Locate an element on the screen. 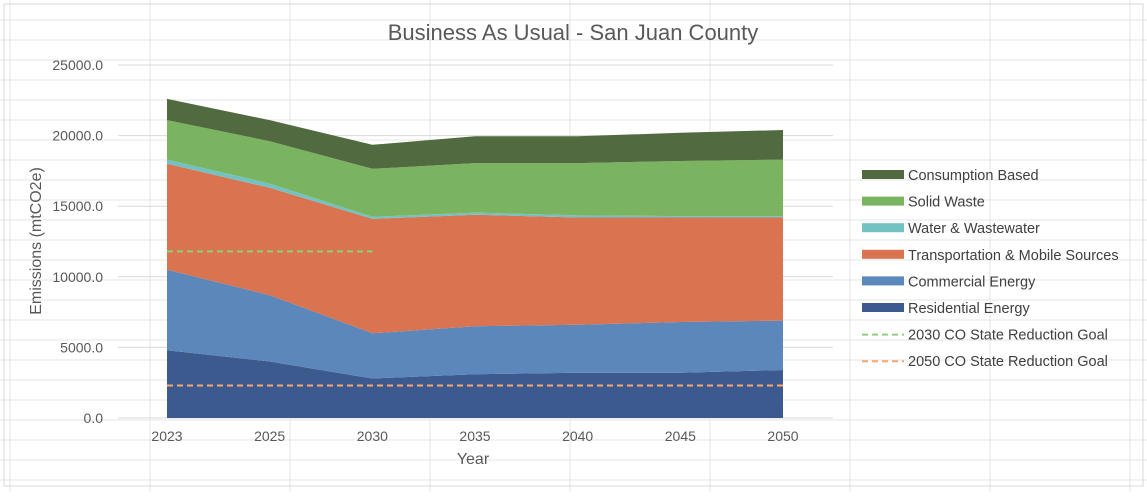  reference-lines is located at coordinates (475, 318).